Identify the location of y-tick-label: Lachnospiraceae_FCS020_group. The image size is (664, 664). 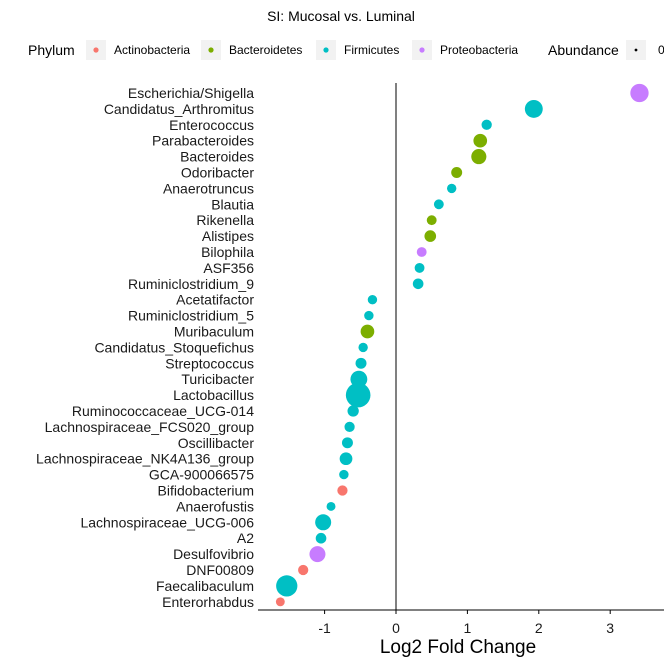
(150, 427).